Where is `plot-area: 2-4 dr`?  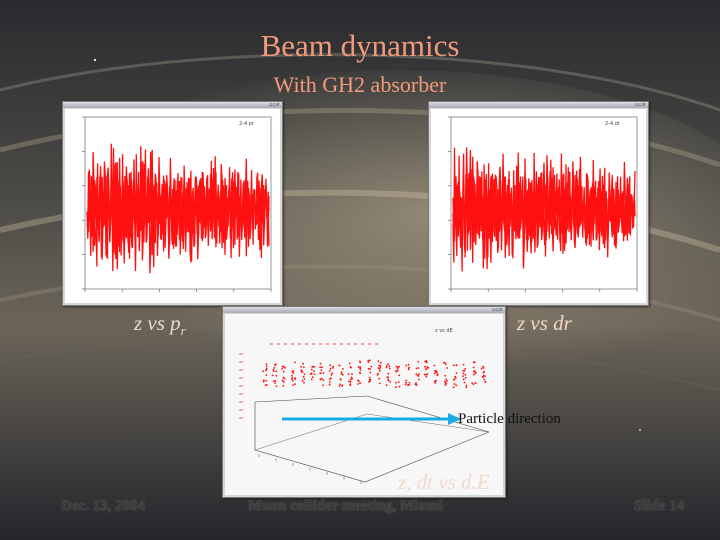 plot-area: 2-4 dr is located at coordinates (538, 206).